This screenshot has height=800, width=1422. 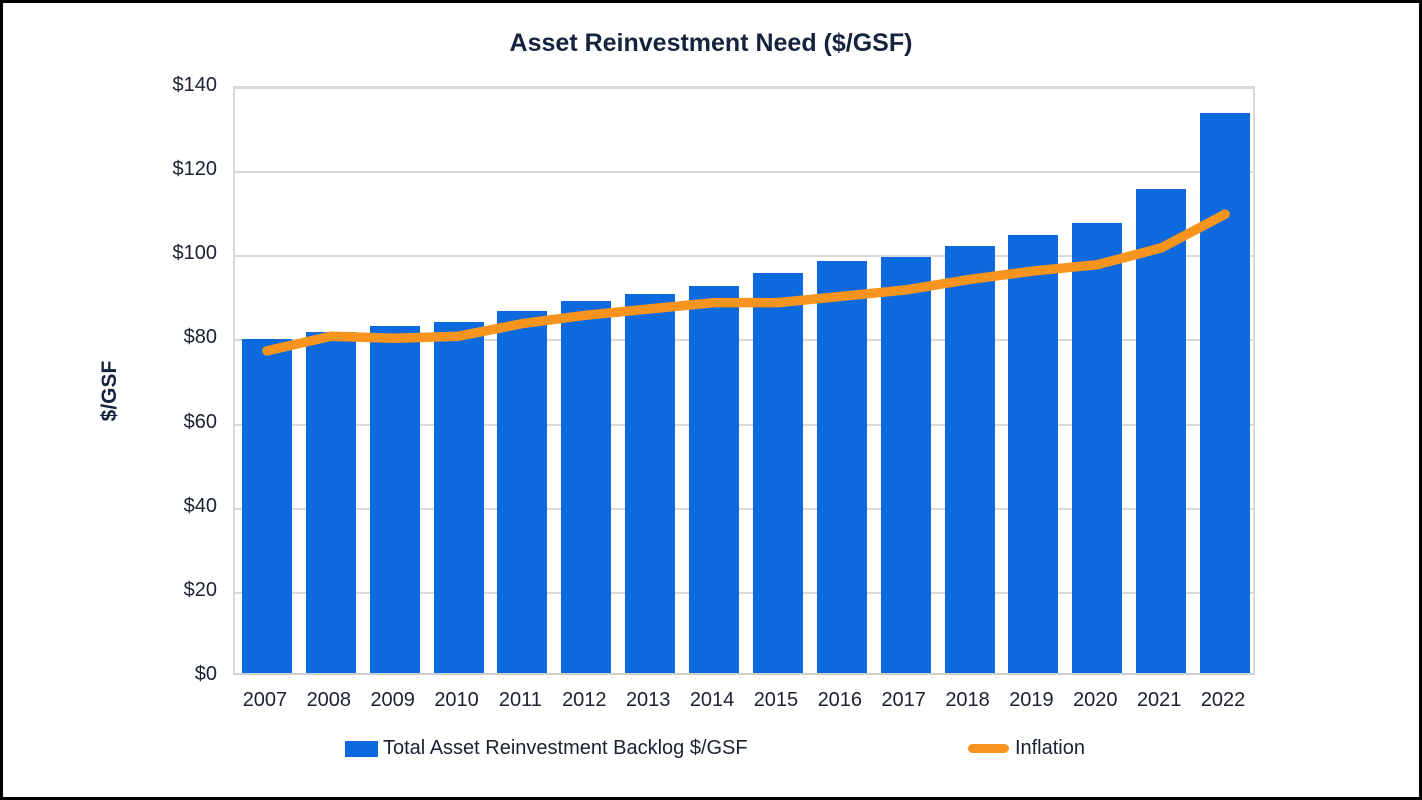 What do you see at coordinates (714, 479) in the screenshot?
I see `bar-2014` at bounding box center [714, 479].